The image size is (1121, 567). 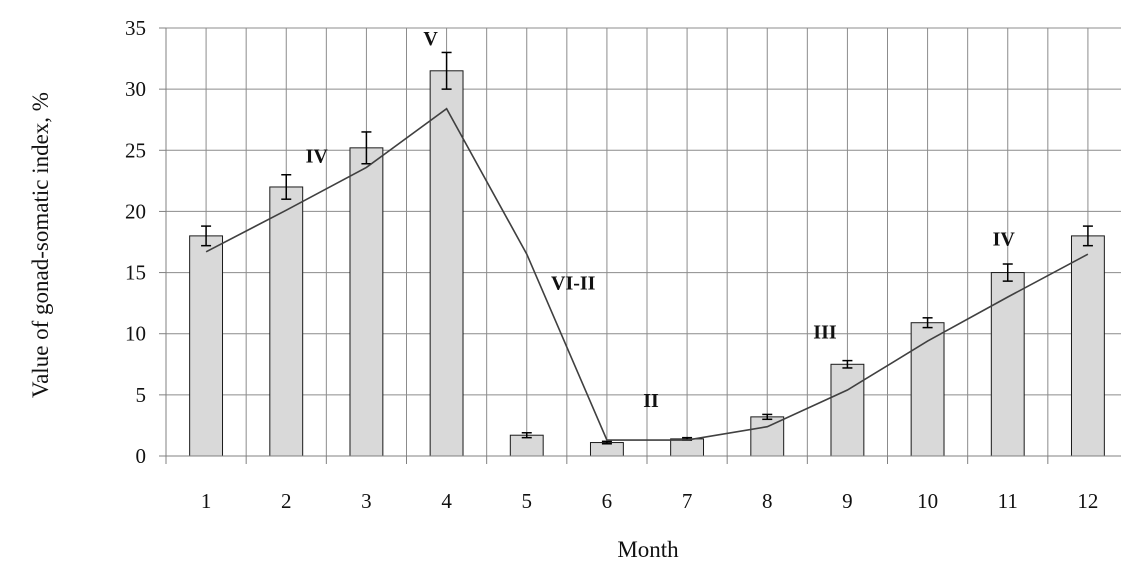 I want to click on y-tick-label: 25, so click(x=135, y=150).